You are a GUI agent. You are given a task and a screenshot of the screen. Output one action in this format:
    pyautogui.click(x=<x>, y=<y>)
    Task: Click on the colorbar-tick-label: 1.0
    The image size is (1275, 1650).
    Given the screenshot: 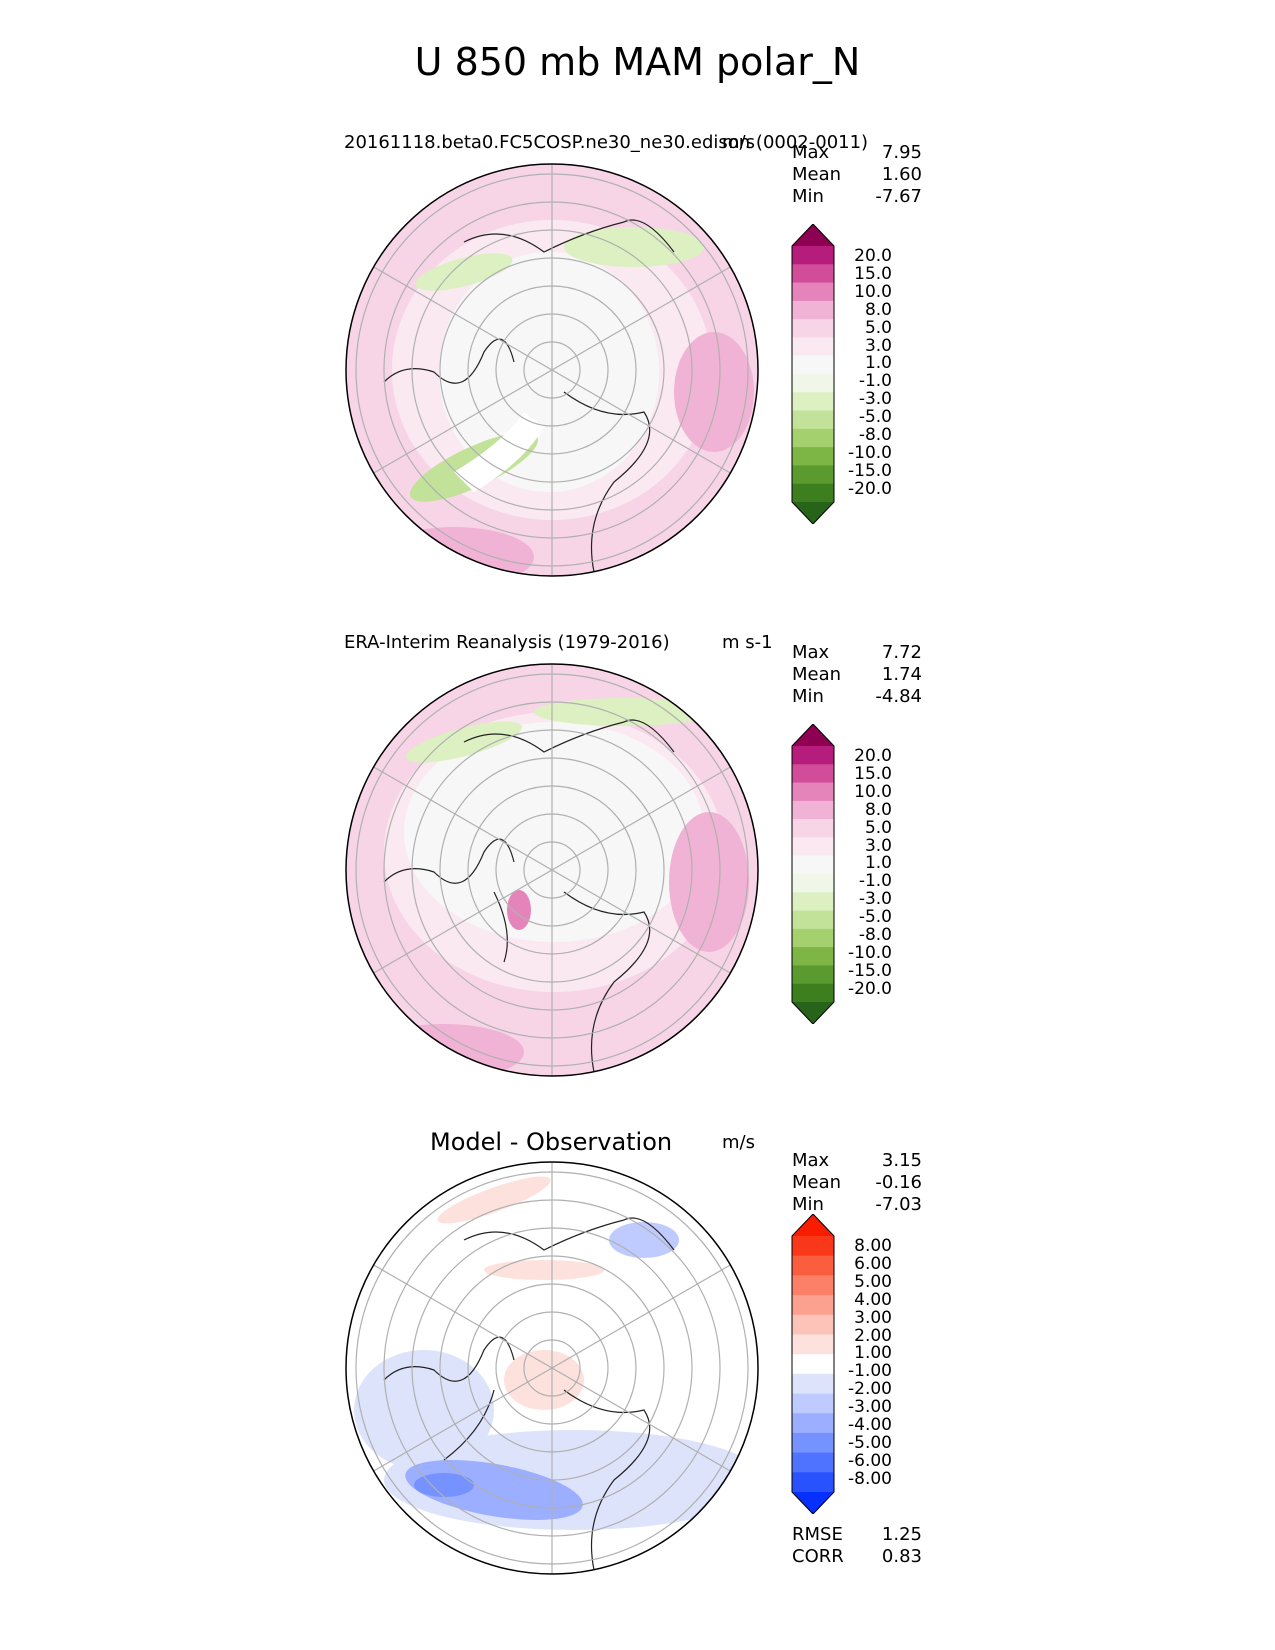 What is the action you would take?
    pyautogui.click(x=878, y=863)
    